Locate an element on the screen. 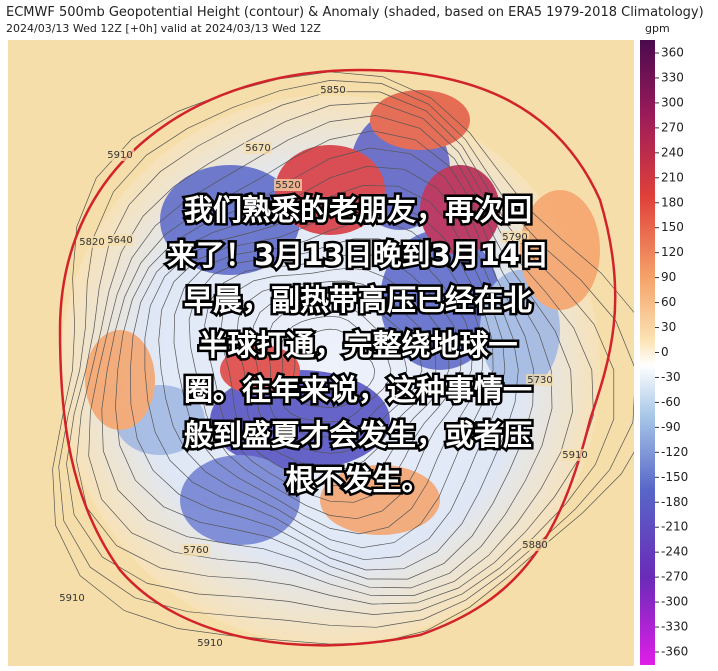 Image resolution: width=718 pixels, height=671 pixels. colorbar-tick-label: 360 is located at coordinates (672, 53).